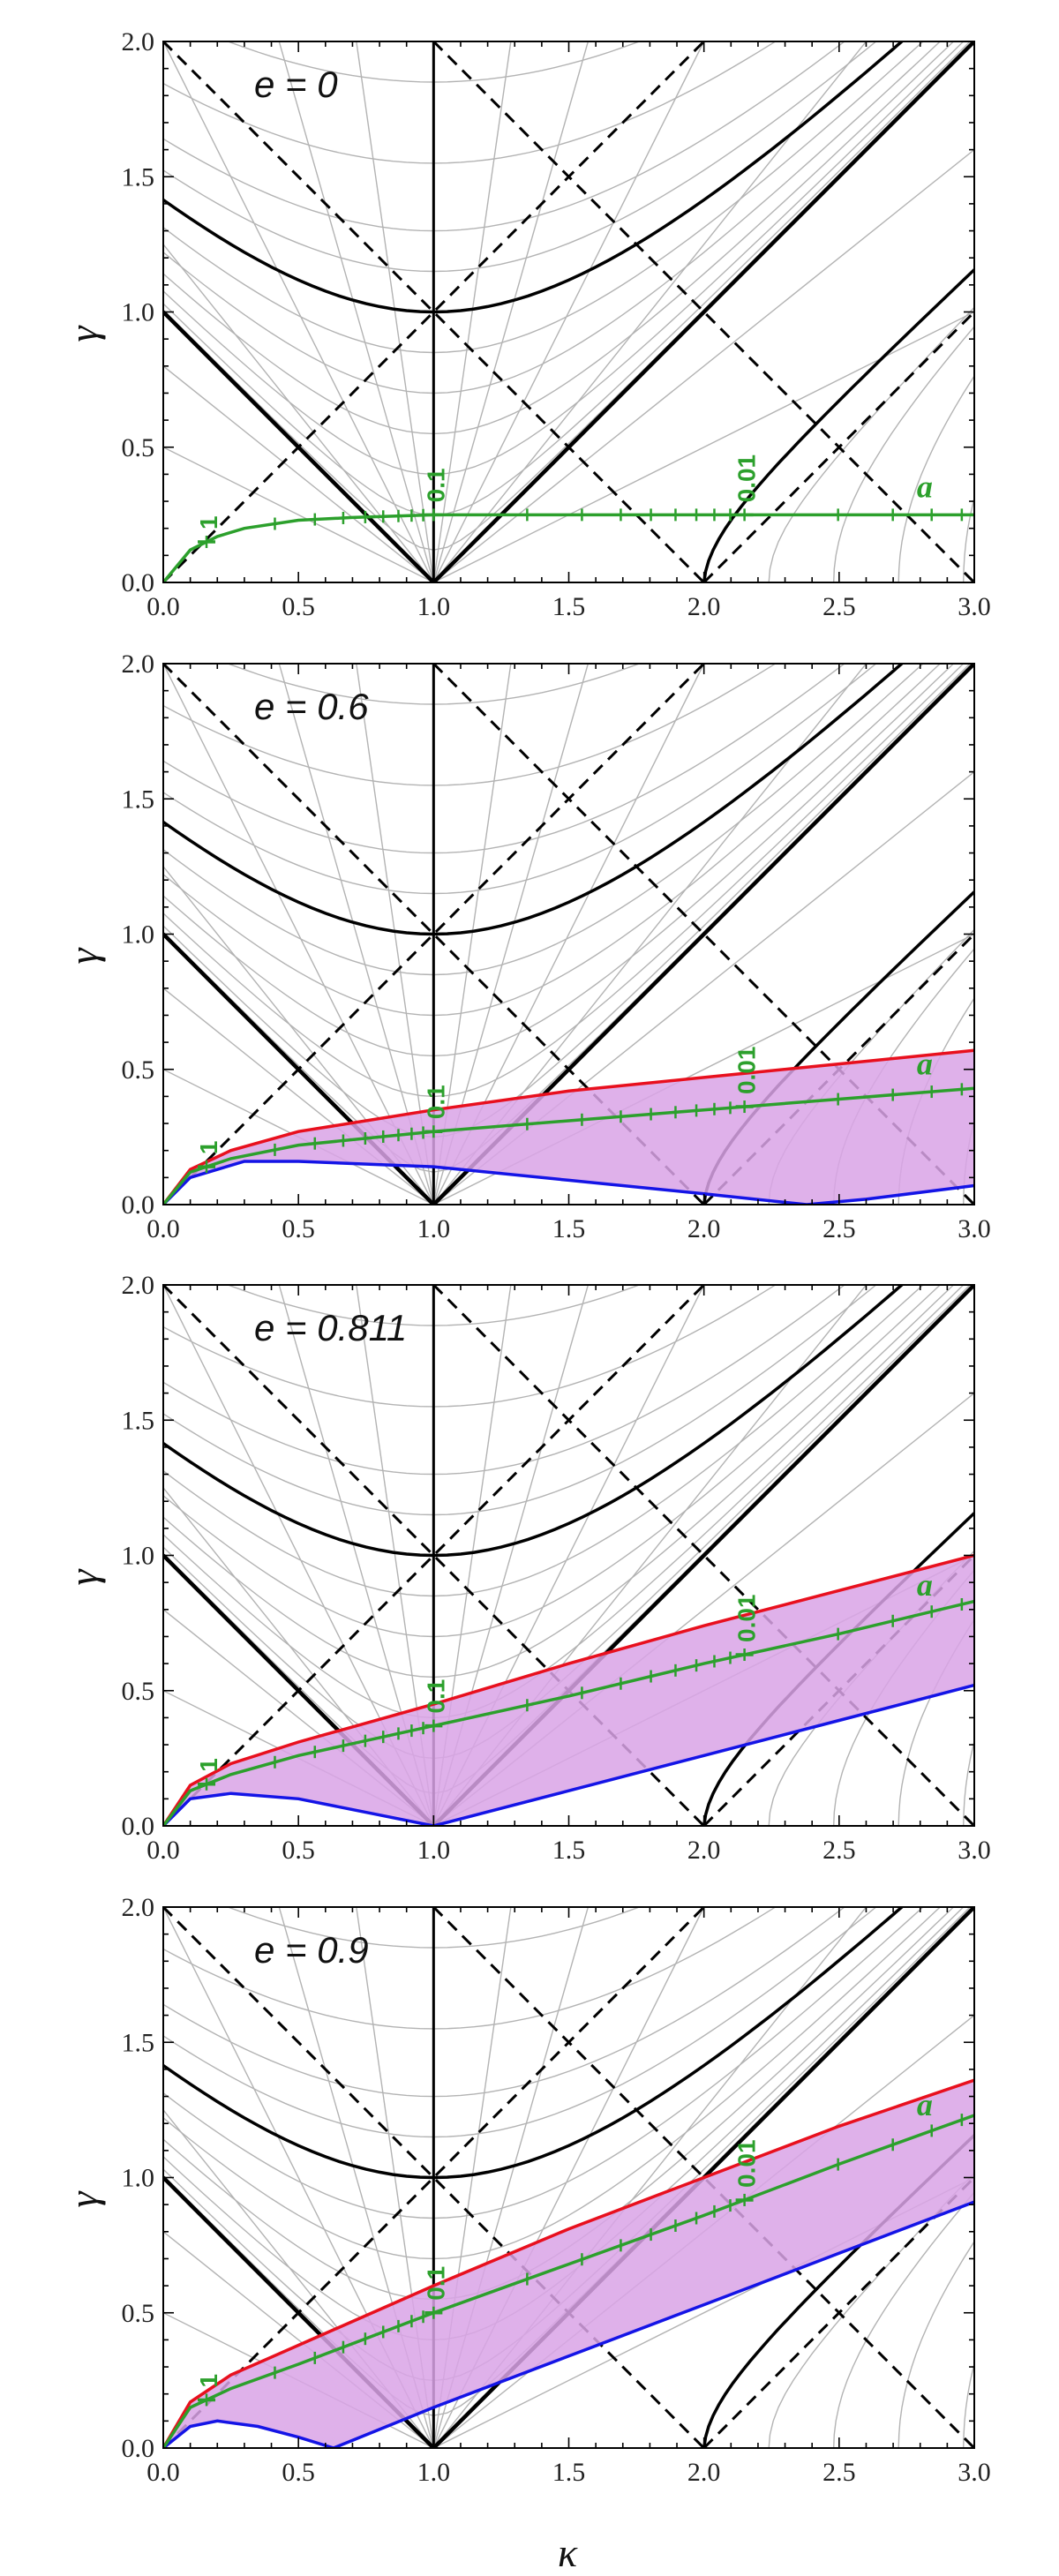 The height and width of the screenshot is (2576, 1059). Describe the element at coordinates (330, 1327) in the screenshot. I see `panel-label: e = 0.811` at that location.